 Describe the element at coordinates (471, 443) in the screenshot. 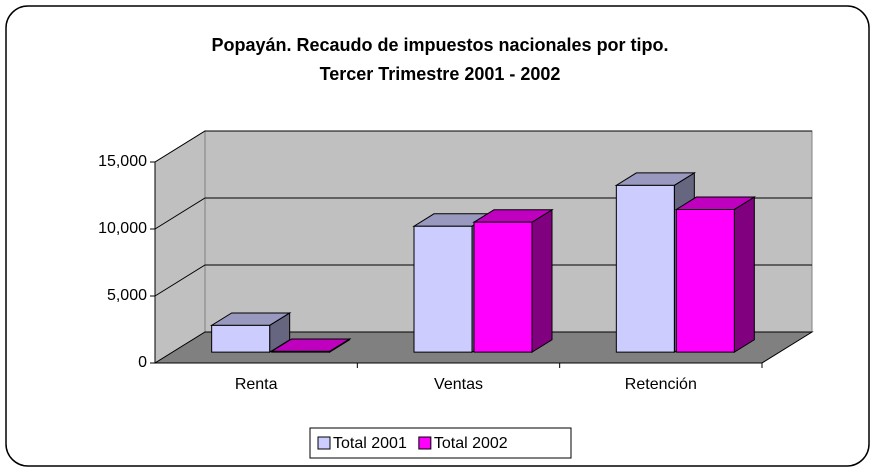

I see `legend-label: Total 2002` at that location.